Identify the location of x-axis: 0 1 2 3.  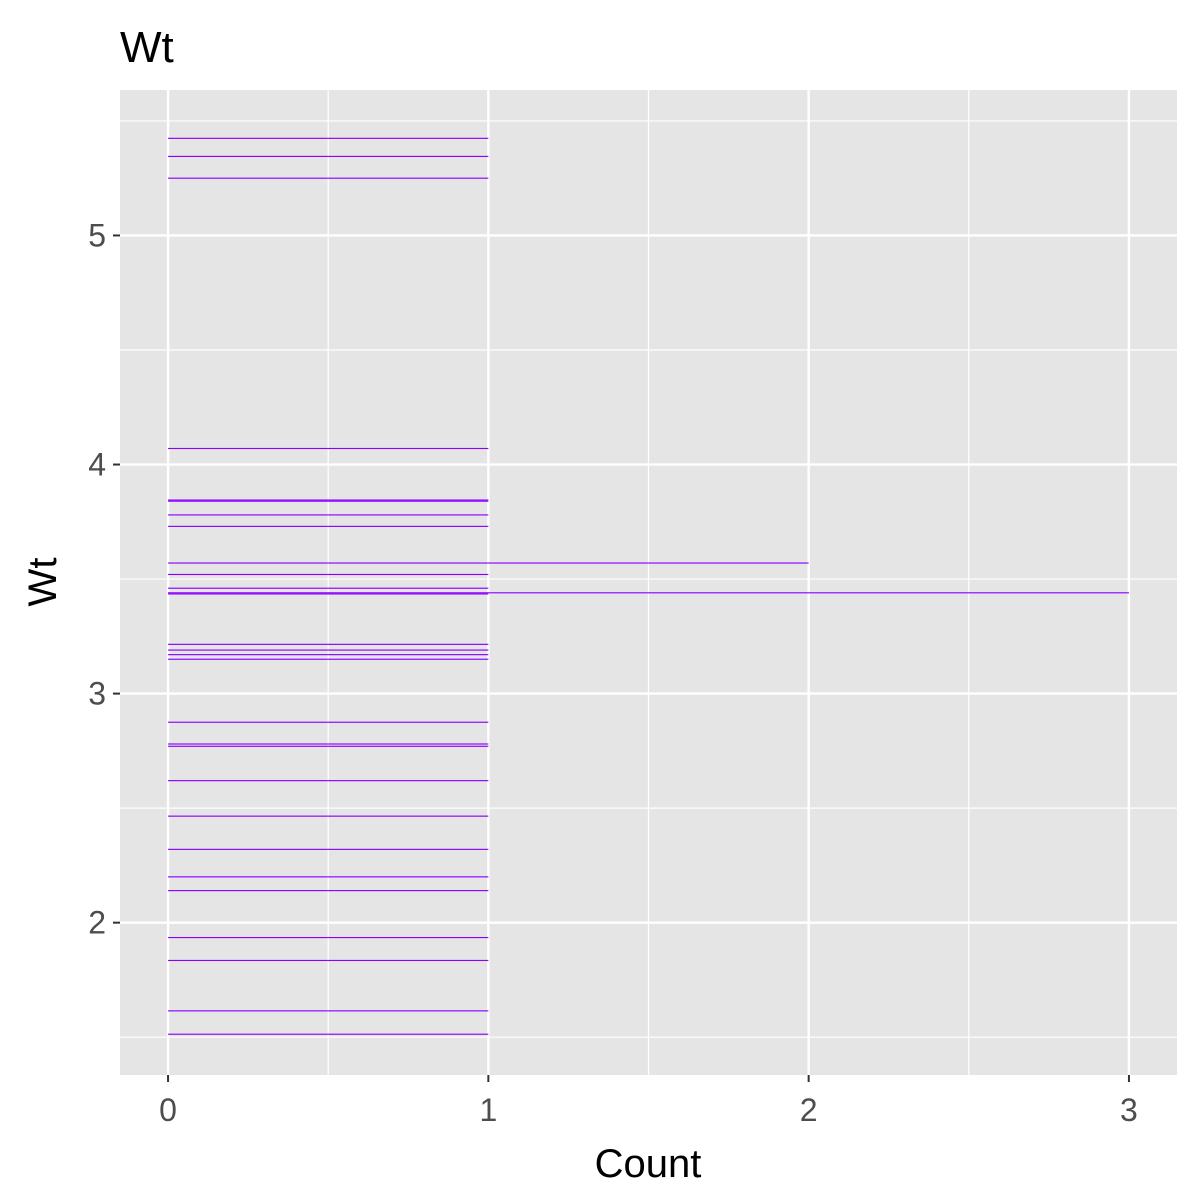
(648, 1101).